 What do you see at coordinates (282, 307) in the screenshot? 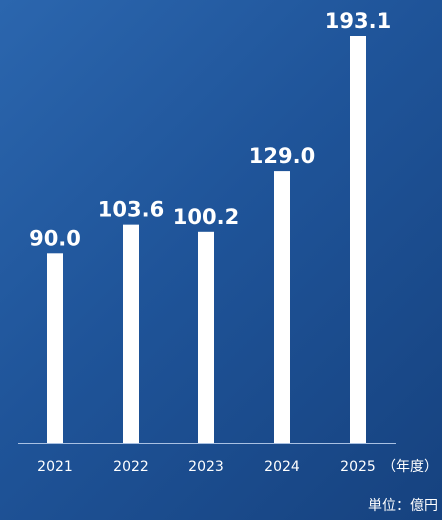
I see `bar-2024` at bounding box center [282, 307].